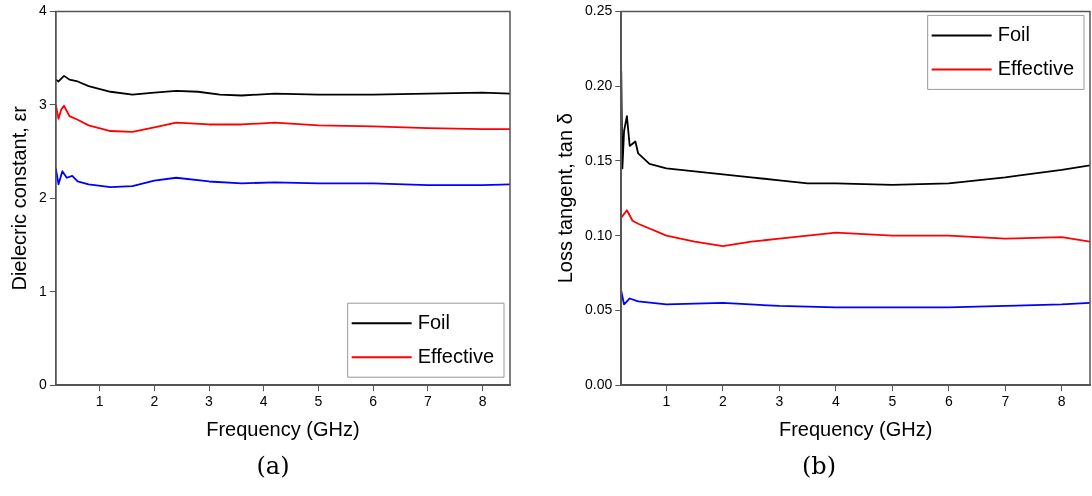 Image resolution: width=1092 pixels, height=496 pixels. Describe the element at coordinates (273, 466) in the screenshot. I see `text: (a)` at that location.